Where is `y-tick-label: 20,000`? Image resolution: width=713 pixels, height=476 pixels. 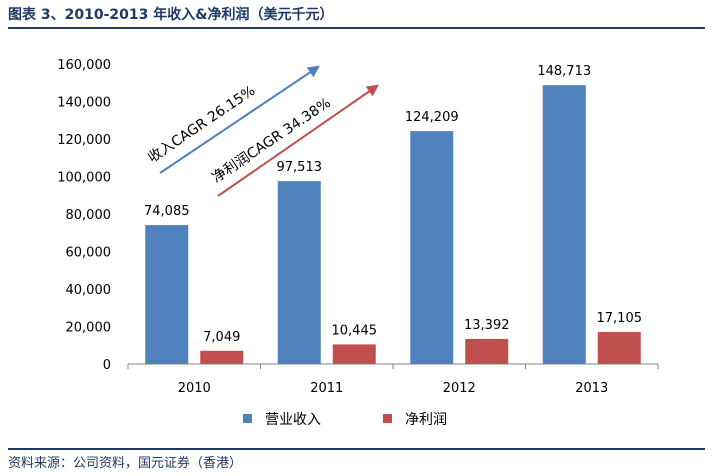 y-tick-label: 20,000 is located at coordinates (89, 328).